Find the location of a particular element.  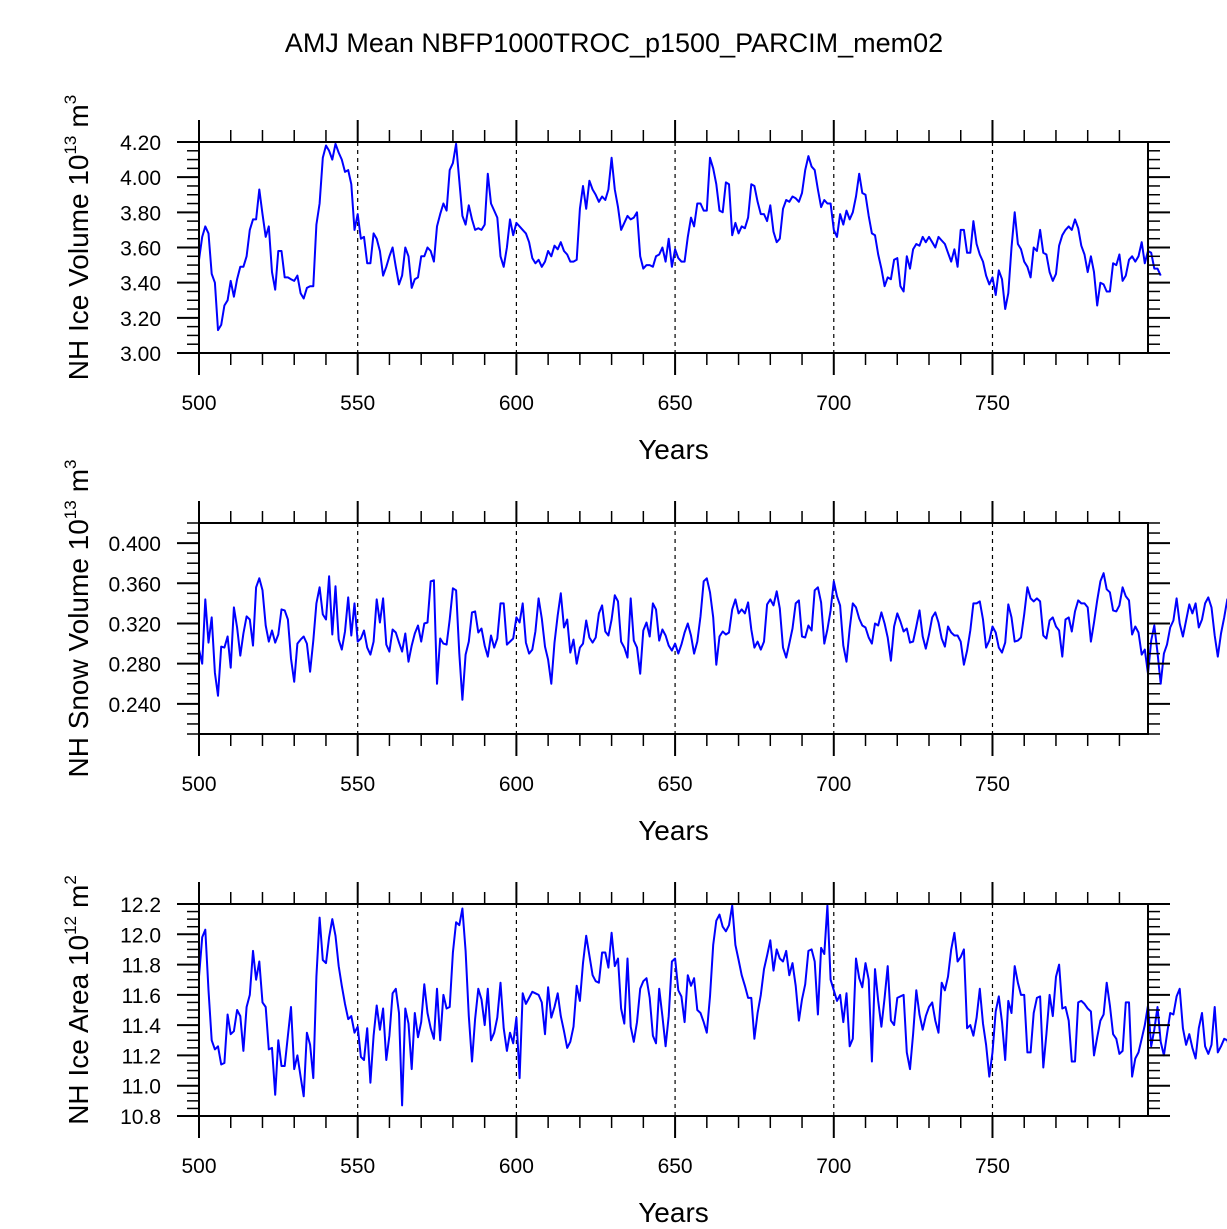

y-tick-label: 3.60 is located at coordinates (140, 249).